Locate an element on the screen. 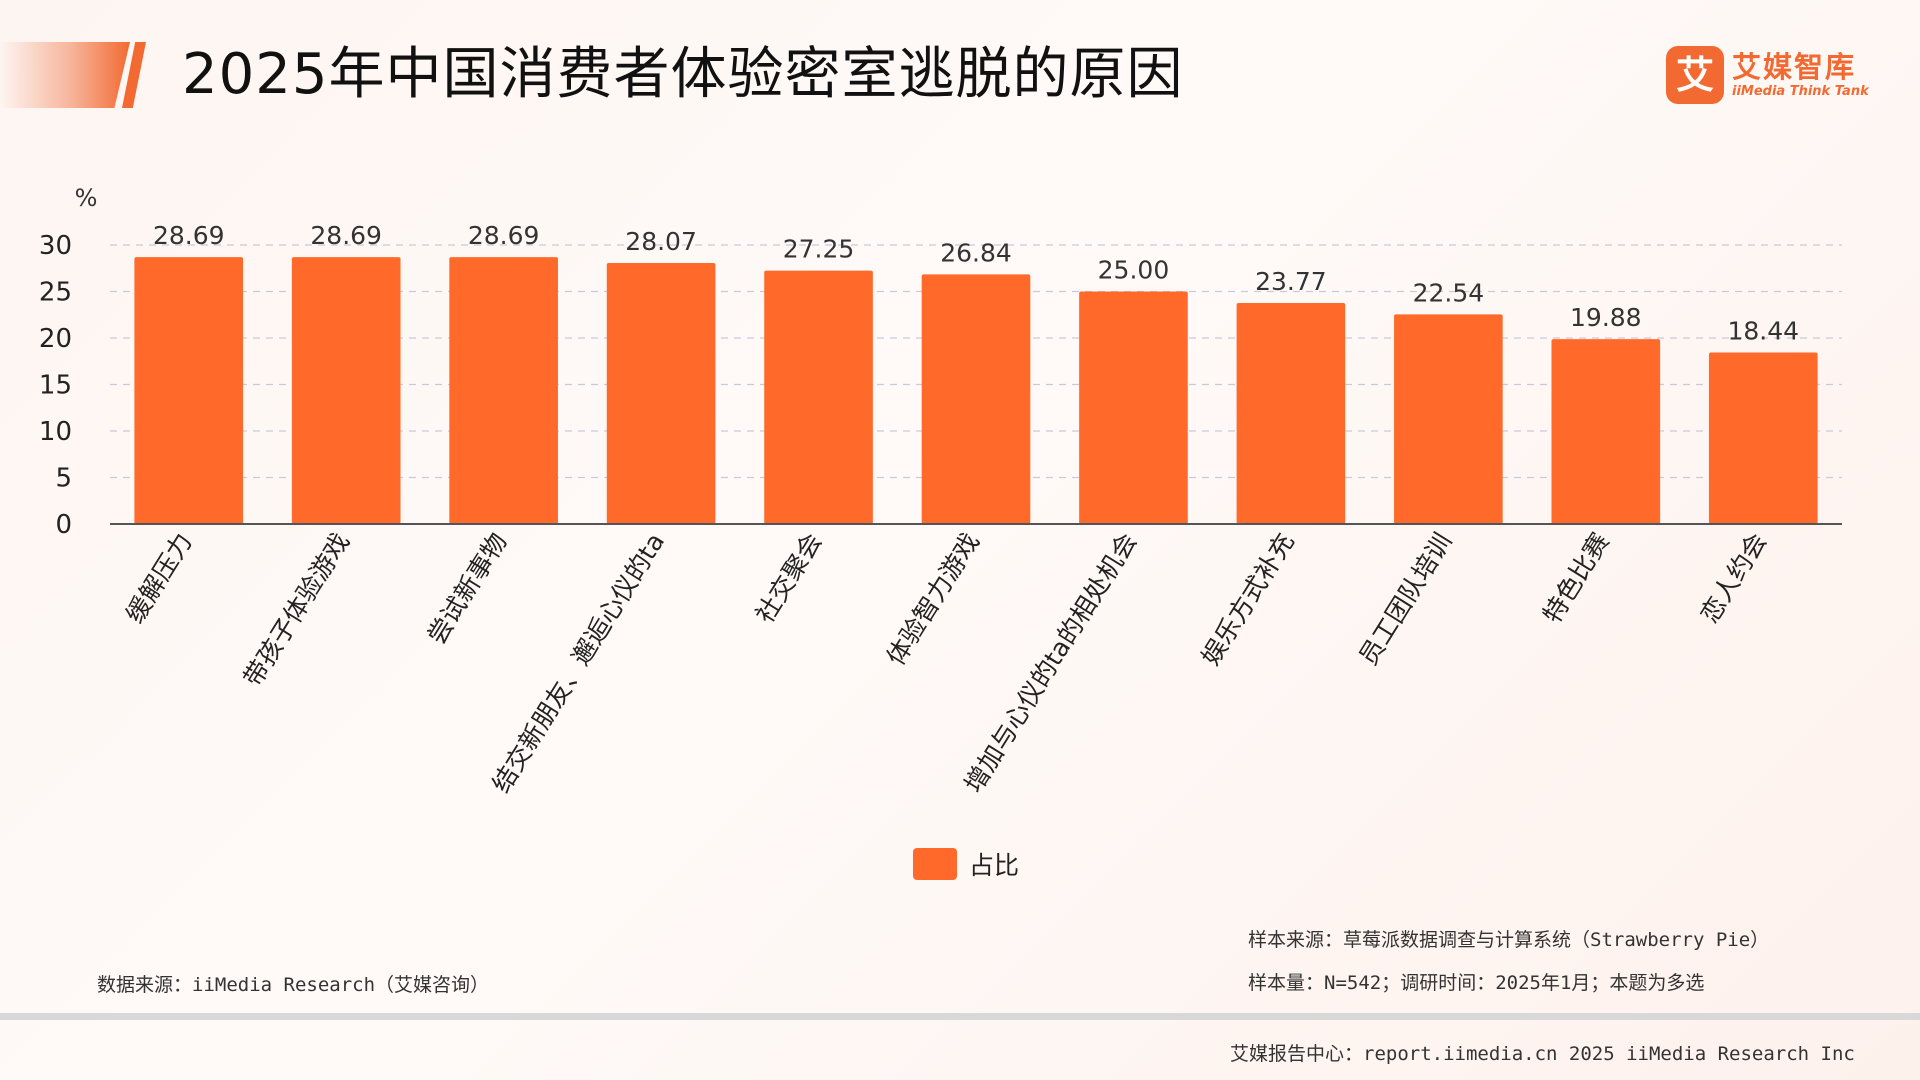 Image resolution: width=1920 pixels, height=1080 pixels. category-label: 恋人约会 is located at coordinates (1734, 578).